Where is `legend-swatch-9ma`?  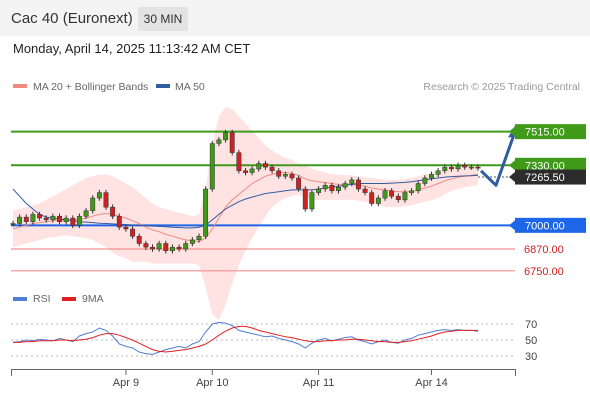
legend-swatch-9ma is located at coordinates (69, 299).